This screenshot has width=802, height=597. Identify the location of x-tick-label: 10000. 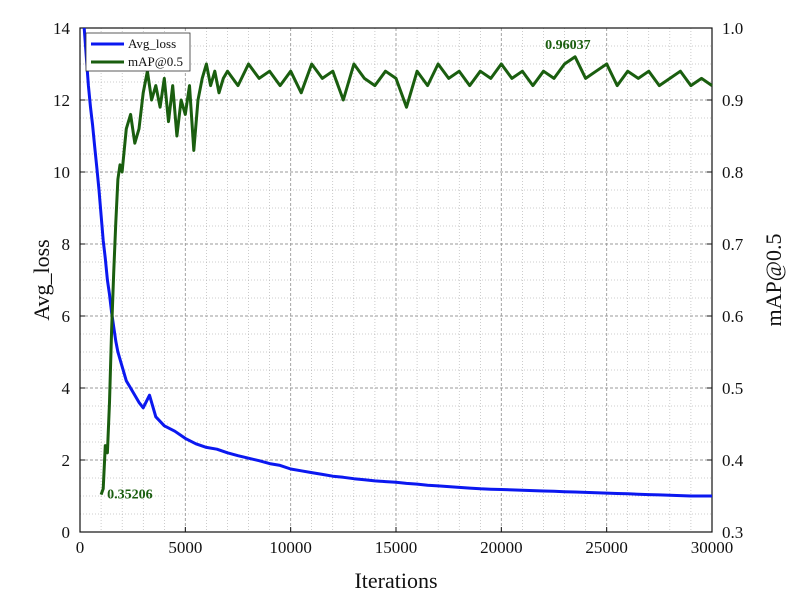
(290, 547).